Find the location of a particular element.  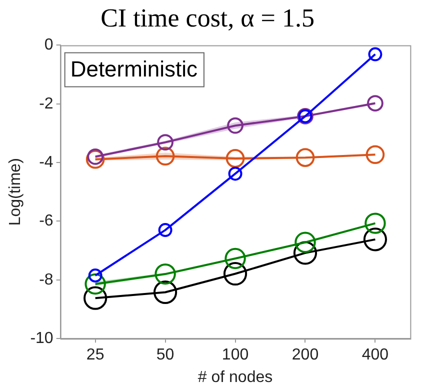

y-tick-label: -2 is located at coordinates (46, 103).